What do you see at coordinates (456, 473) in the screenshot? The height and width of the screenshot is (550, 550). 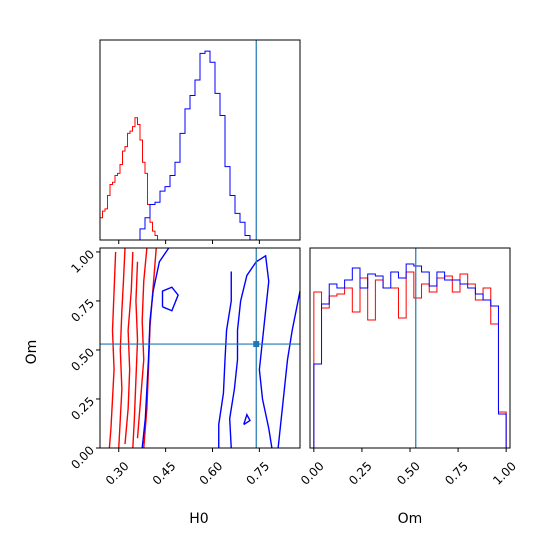 I see `om-x-tick-label: 0.75` at bounding box center [456, 473].